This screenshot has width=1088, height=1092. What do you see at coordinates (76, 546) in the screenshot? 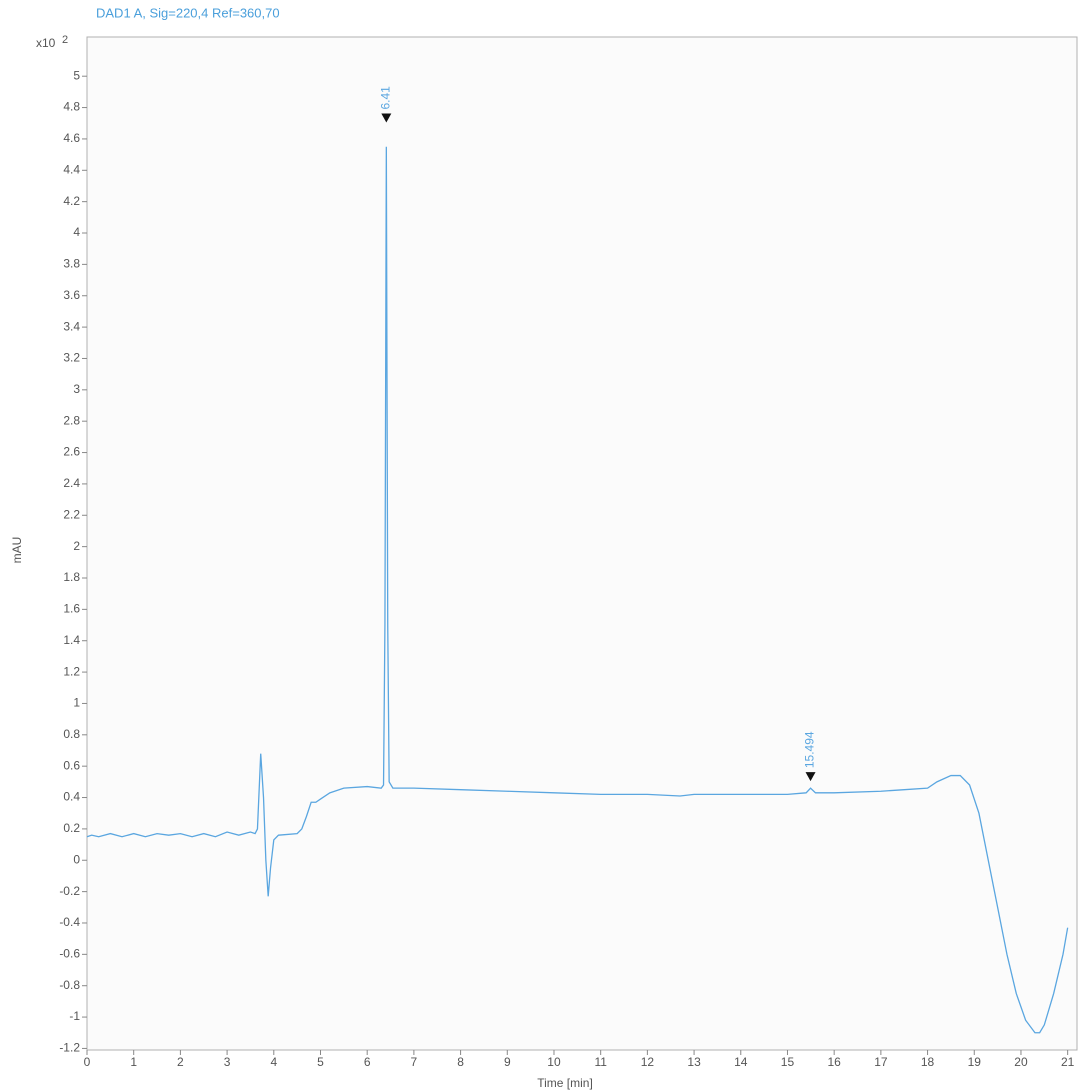
I see `y-tick-label: 2` at bounding box center [76, 546].